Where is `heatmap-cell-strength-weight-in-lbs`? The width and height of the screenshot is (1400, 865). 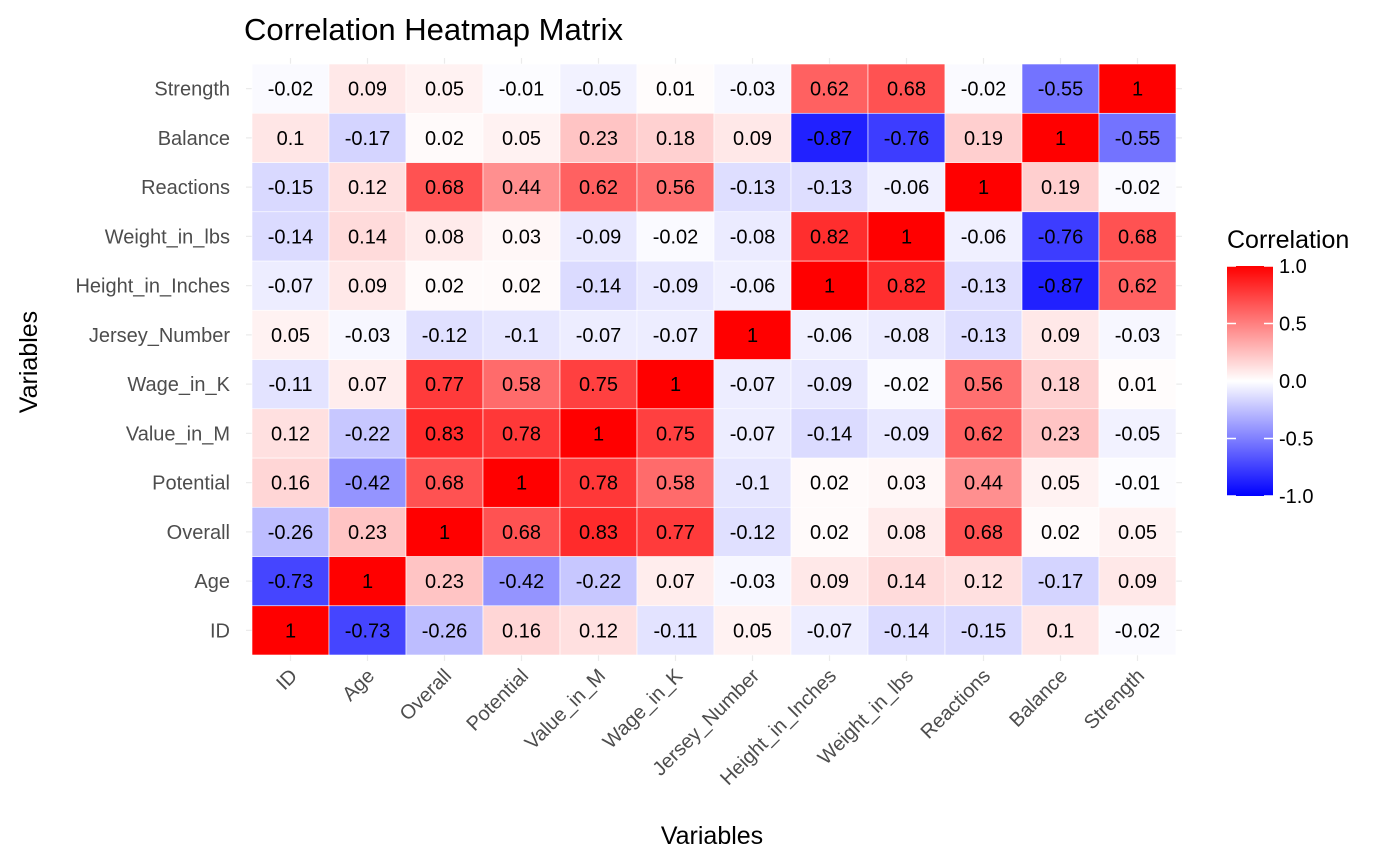 heatmap-cell-strength-weight-in-lbs is located at coordinates (1137, 236).